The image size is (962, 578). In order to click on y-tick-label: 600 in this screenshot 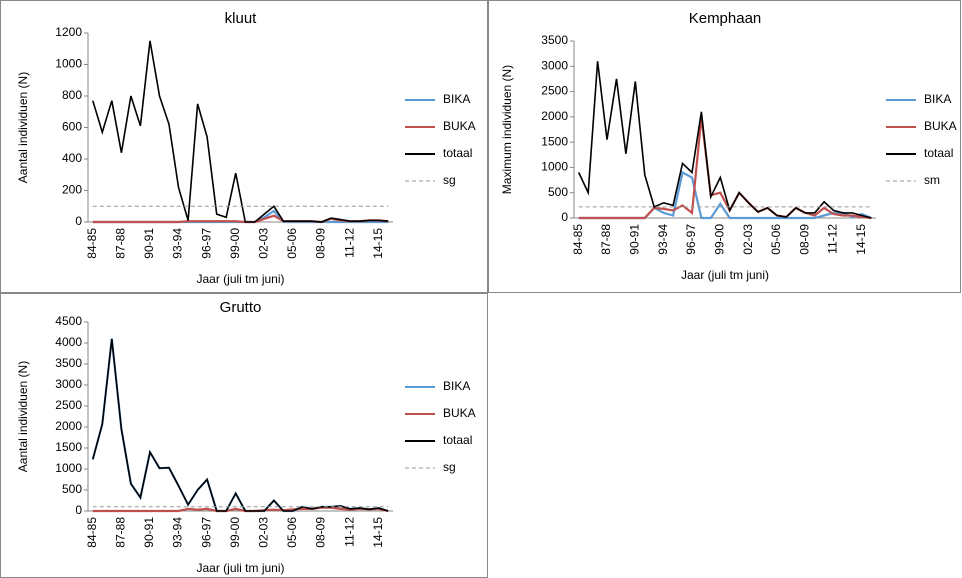, I will do `click(72, 127)`.